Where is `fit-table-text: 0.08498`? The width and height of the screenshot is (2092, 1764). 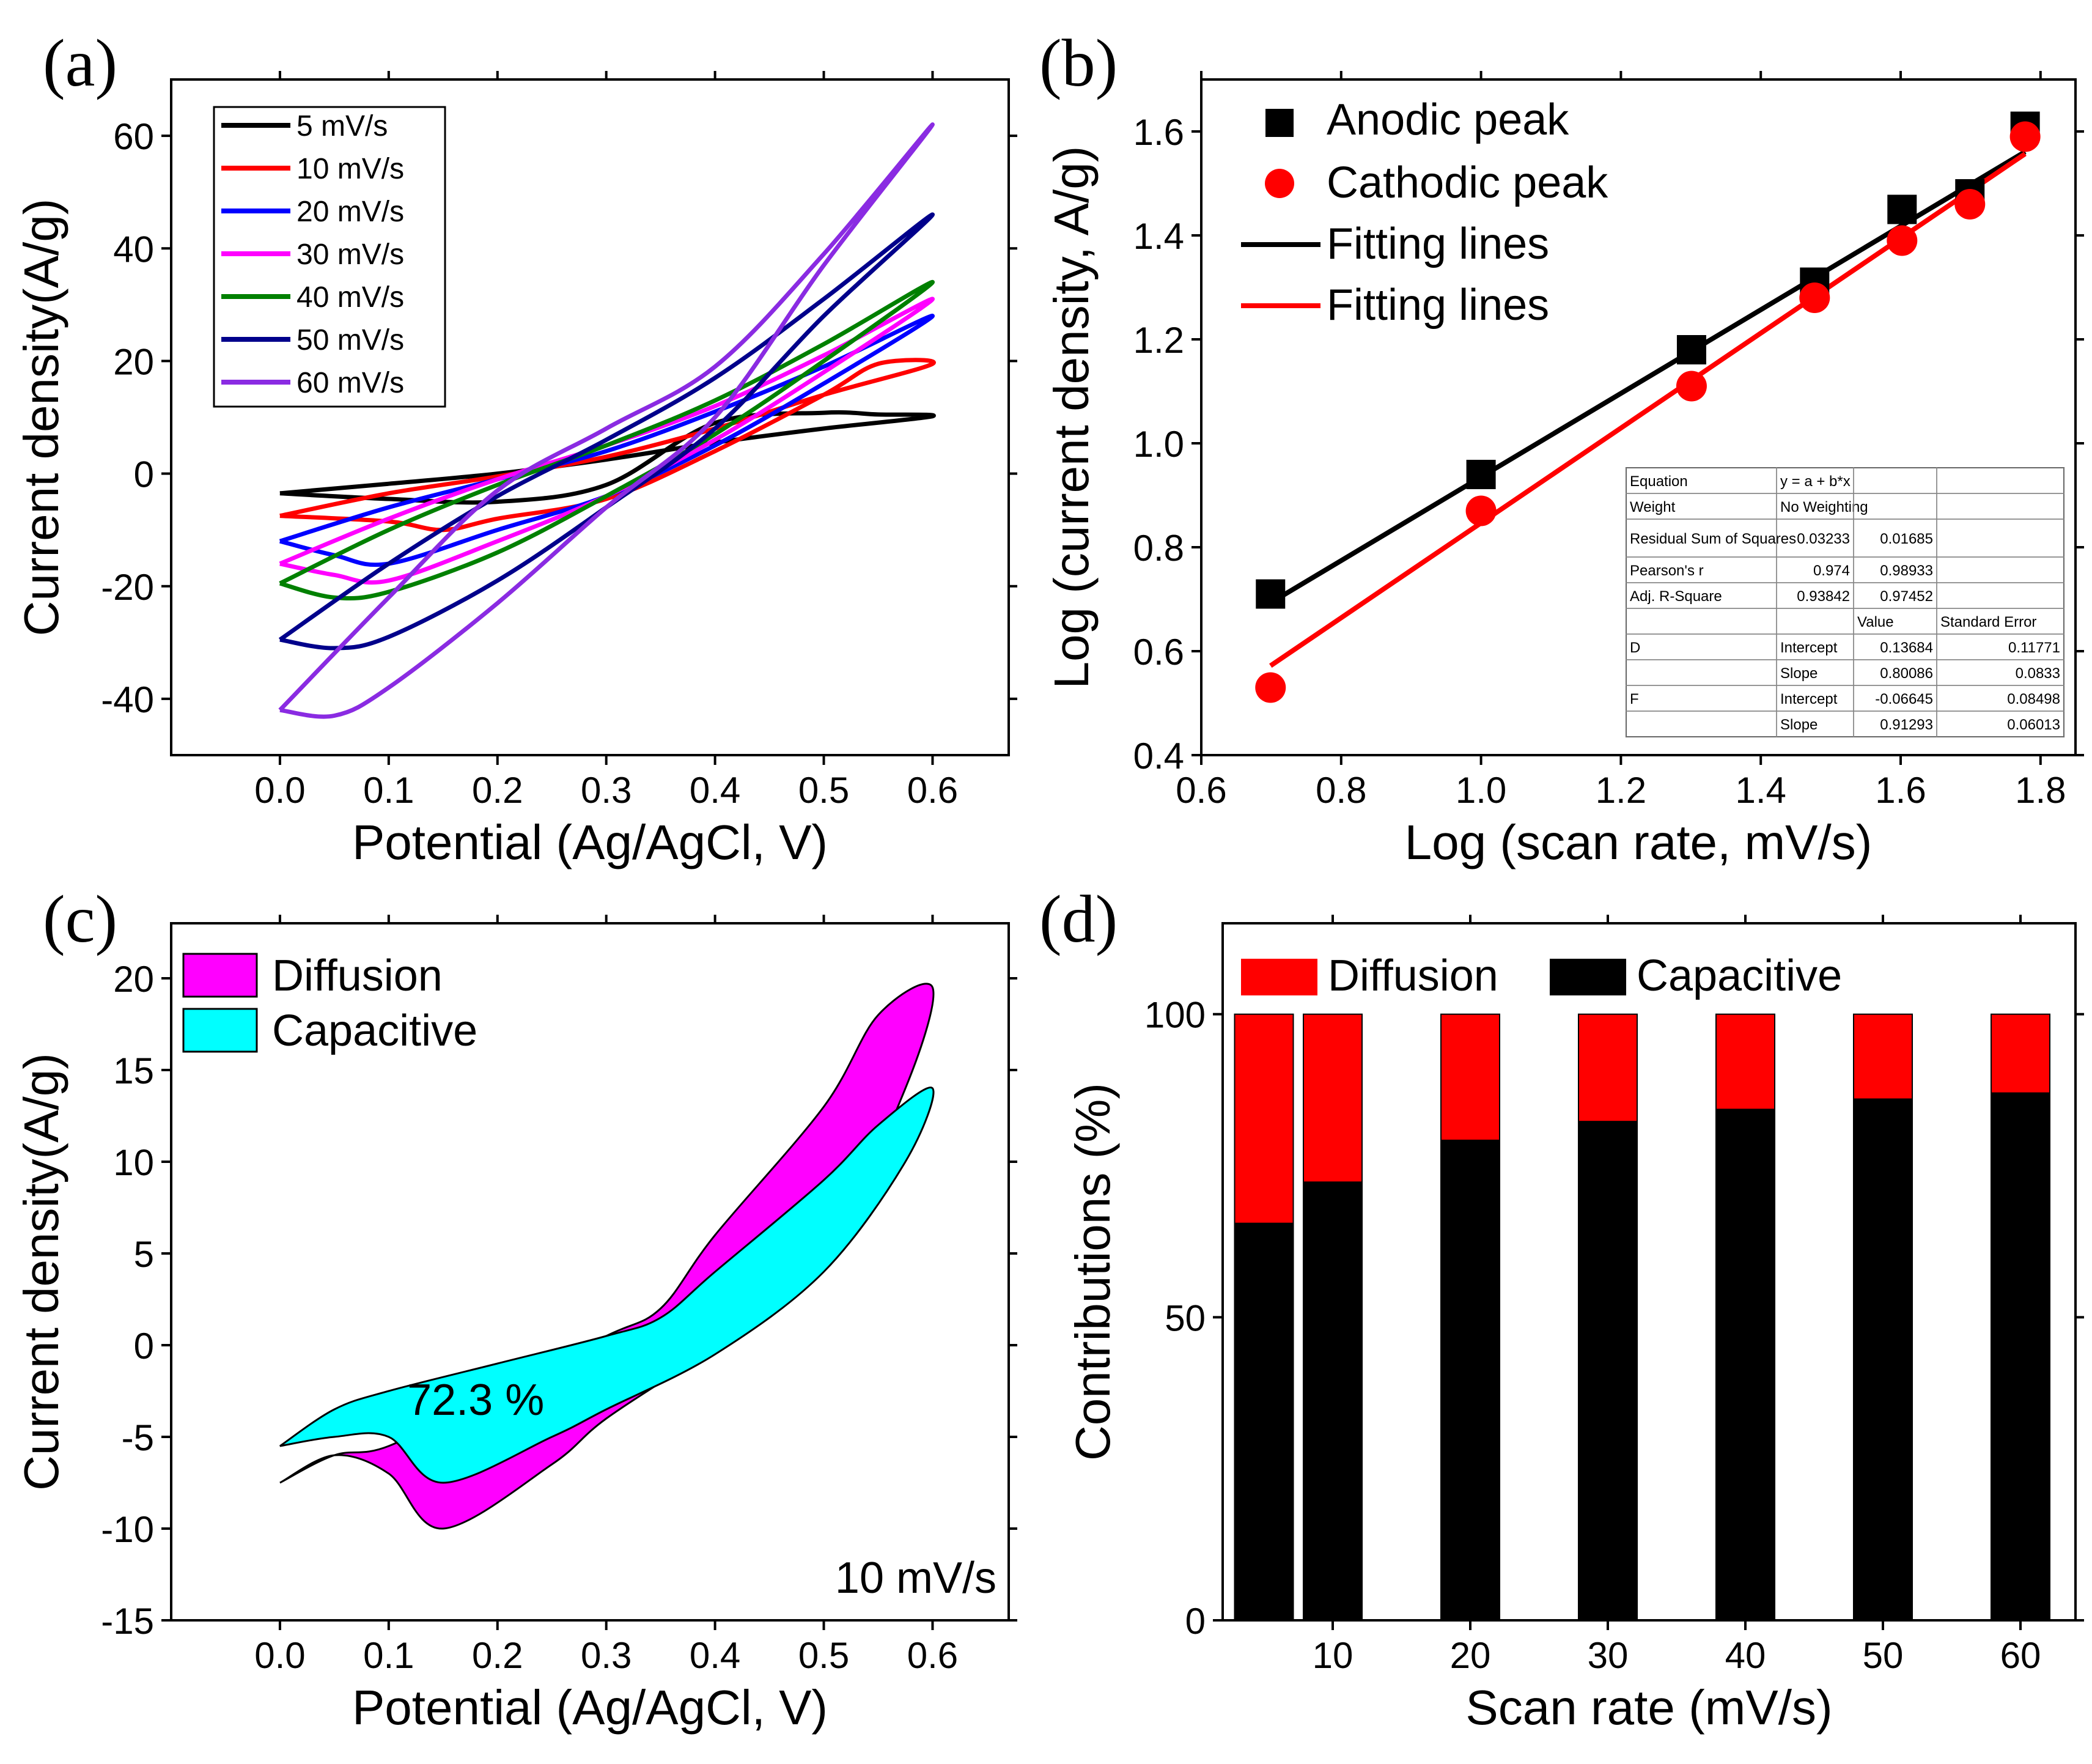 fit-table-text: 0.08498 is located at coordinates (2033, 699).